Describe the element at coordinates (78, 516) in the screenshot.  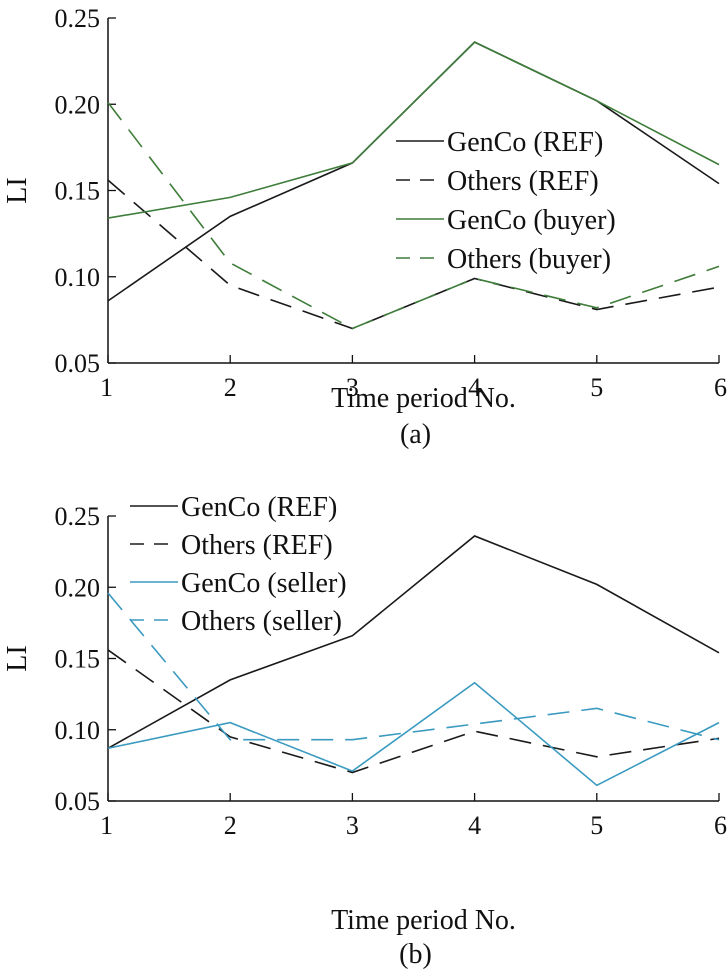
I see `chart-b-y-tick-label: 0.25` at that location.